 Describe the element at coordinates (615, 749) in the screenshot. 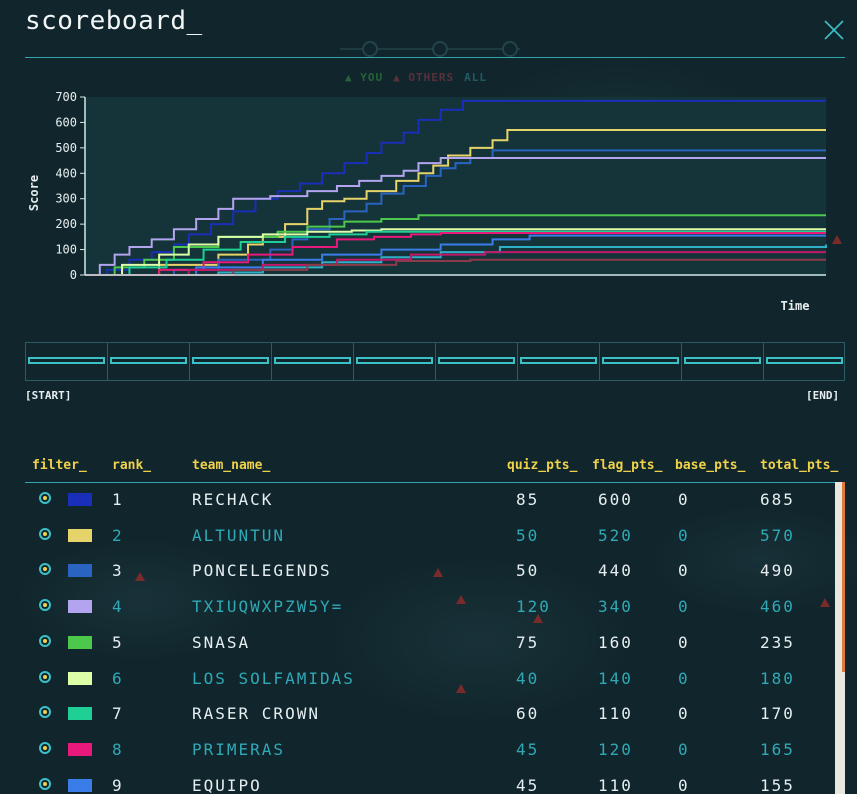

I see `flag-pts-cell: 120` at that location.